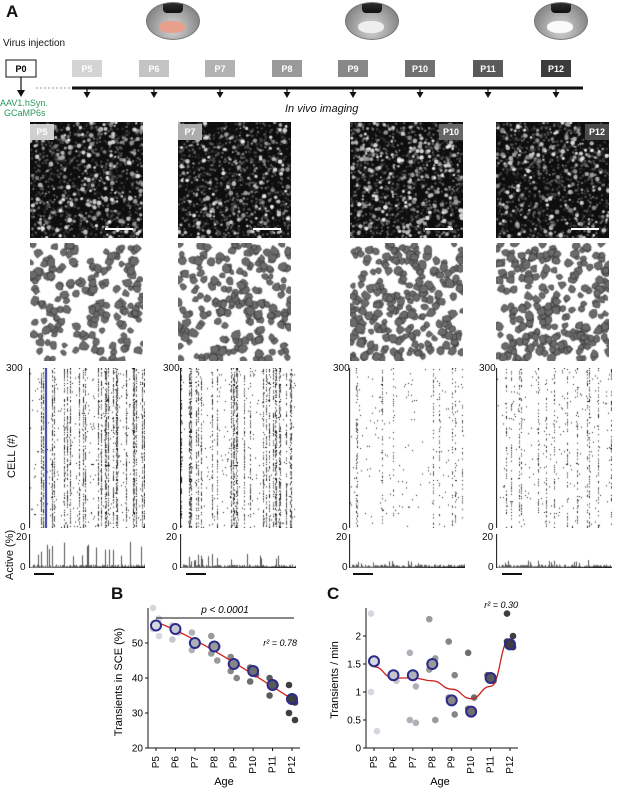  I want to click on x-tick-label: P7, so click(195, 762).